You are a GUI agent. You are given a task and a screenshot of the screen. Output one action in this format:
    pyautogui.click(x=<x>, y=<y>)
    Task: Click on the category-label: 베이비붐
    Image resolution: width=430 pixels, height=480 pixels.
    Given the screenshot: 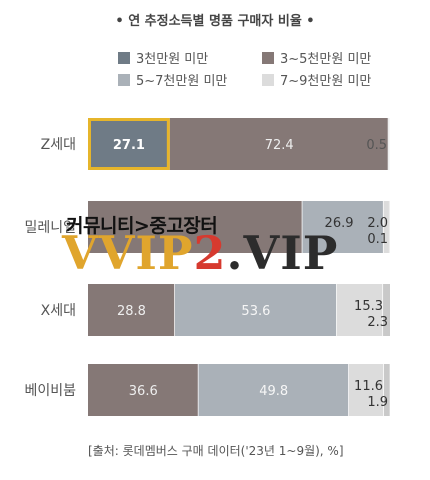 What is the action you would take?
    pyautogui.click(x=50, y=391)
    